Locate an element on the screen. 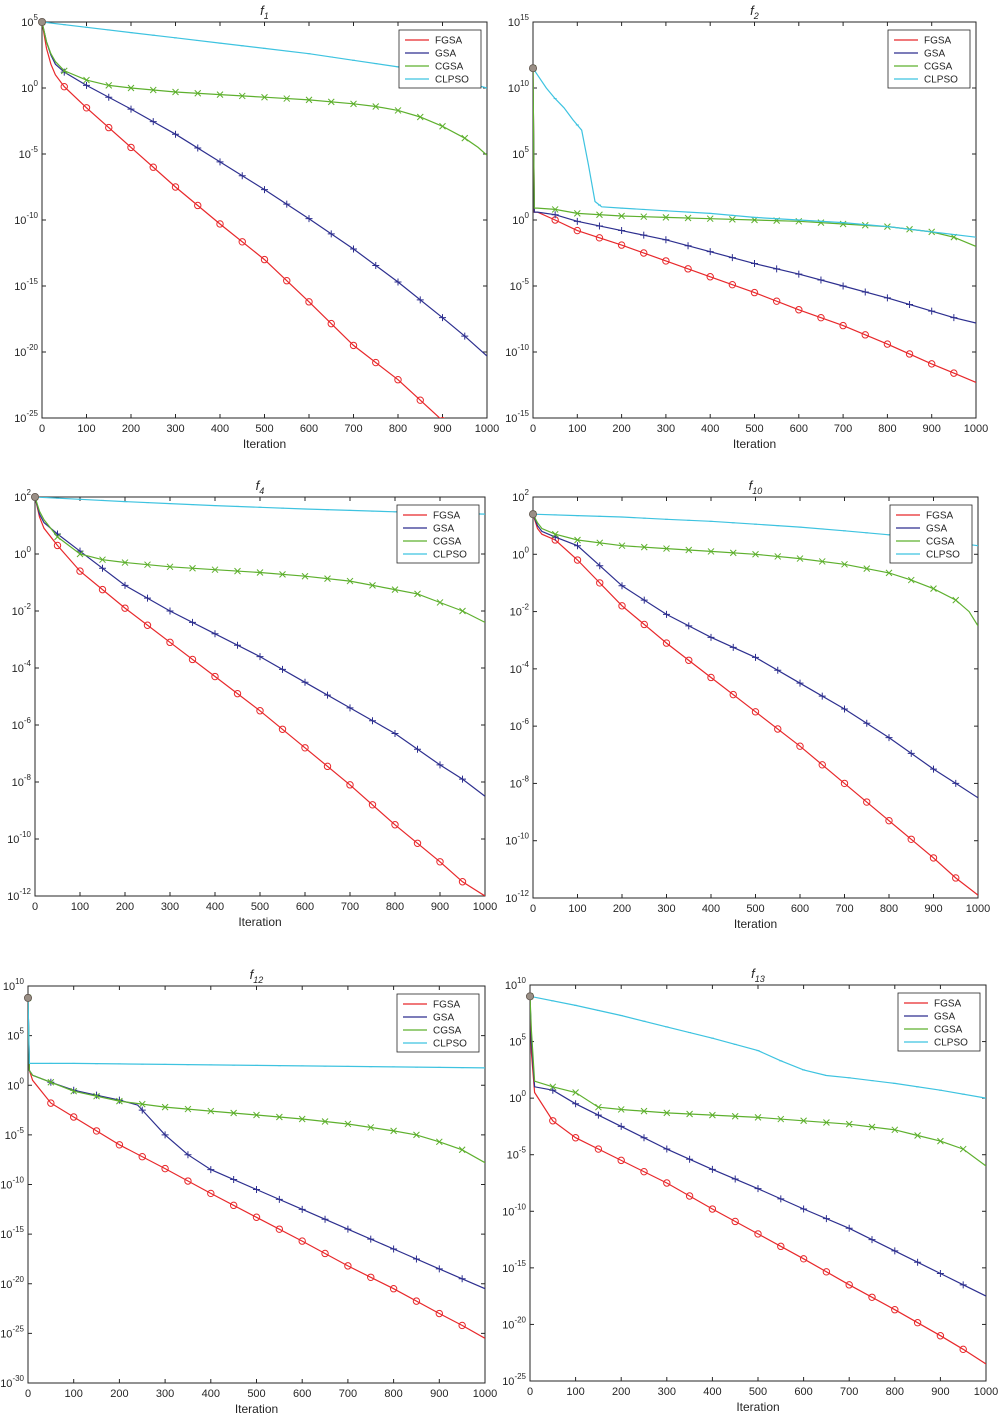 The width and height of the screenshot is (1000, 1415). panel-title-subscript: 4 is located at coordinates (261, 491).